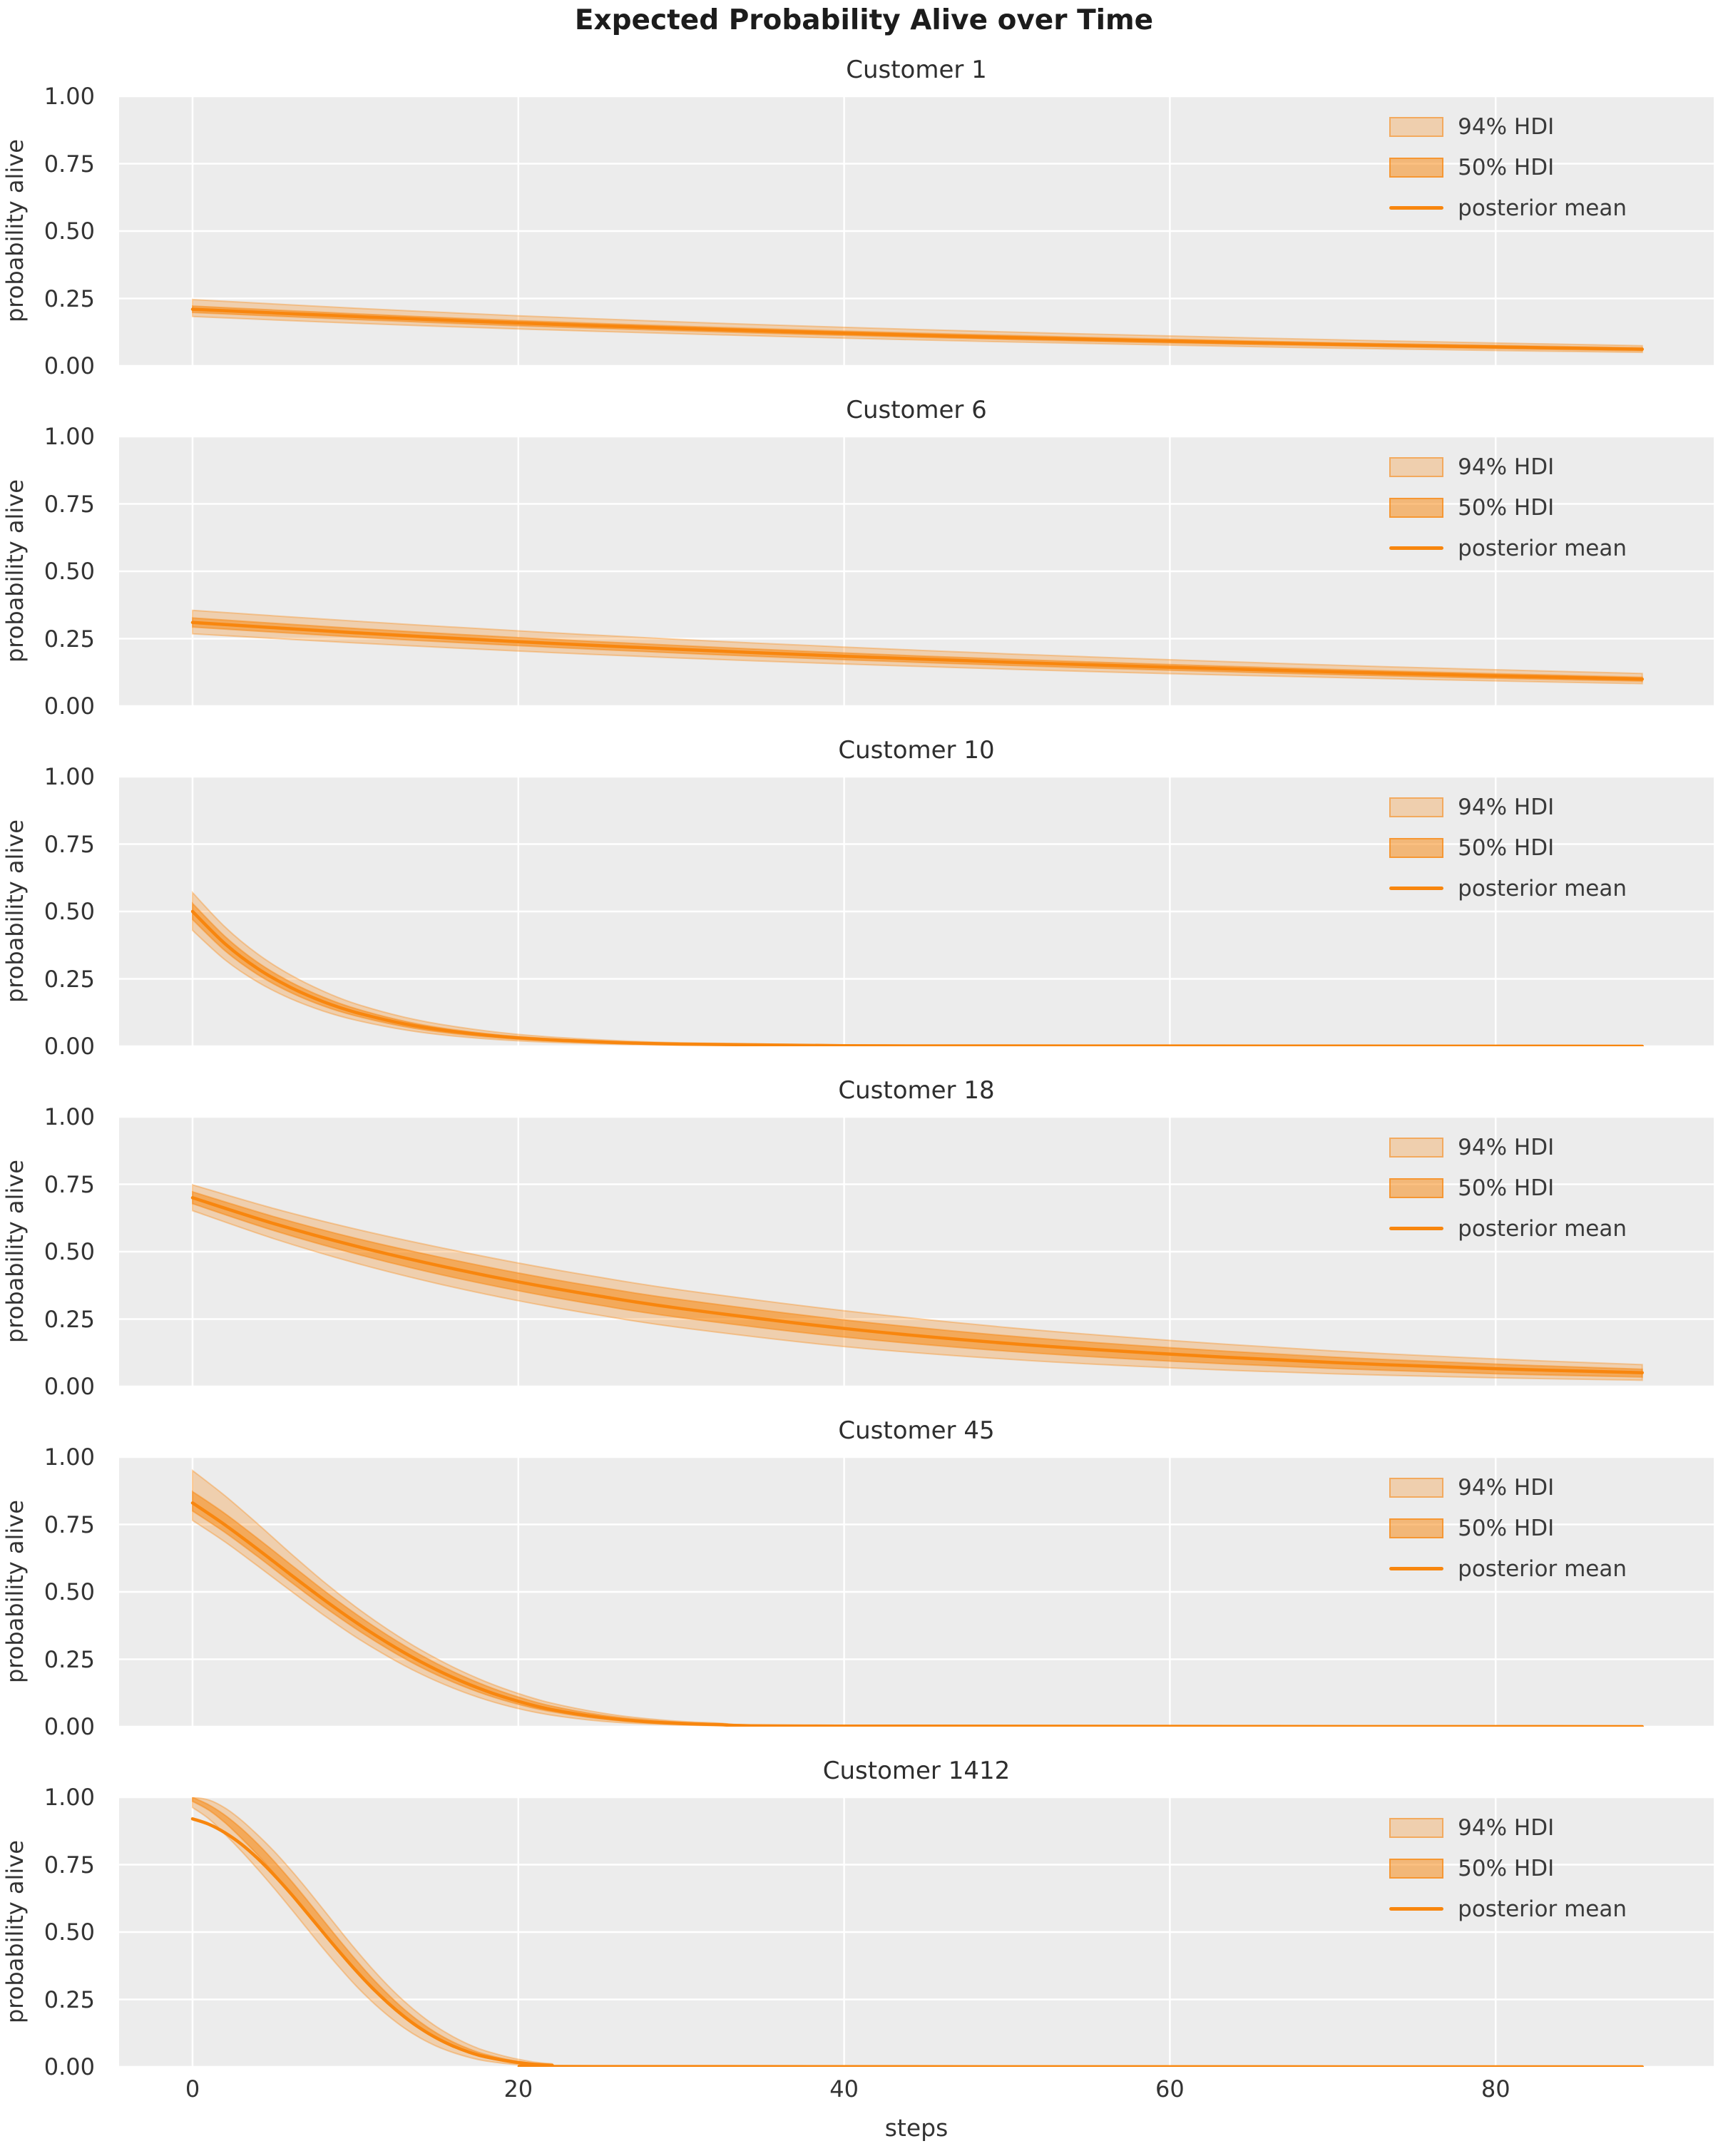  I want to click on subplot-title: Customer 10, so click(916, 750).